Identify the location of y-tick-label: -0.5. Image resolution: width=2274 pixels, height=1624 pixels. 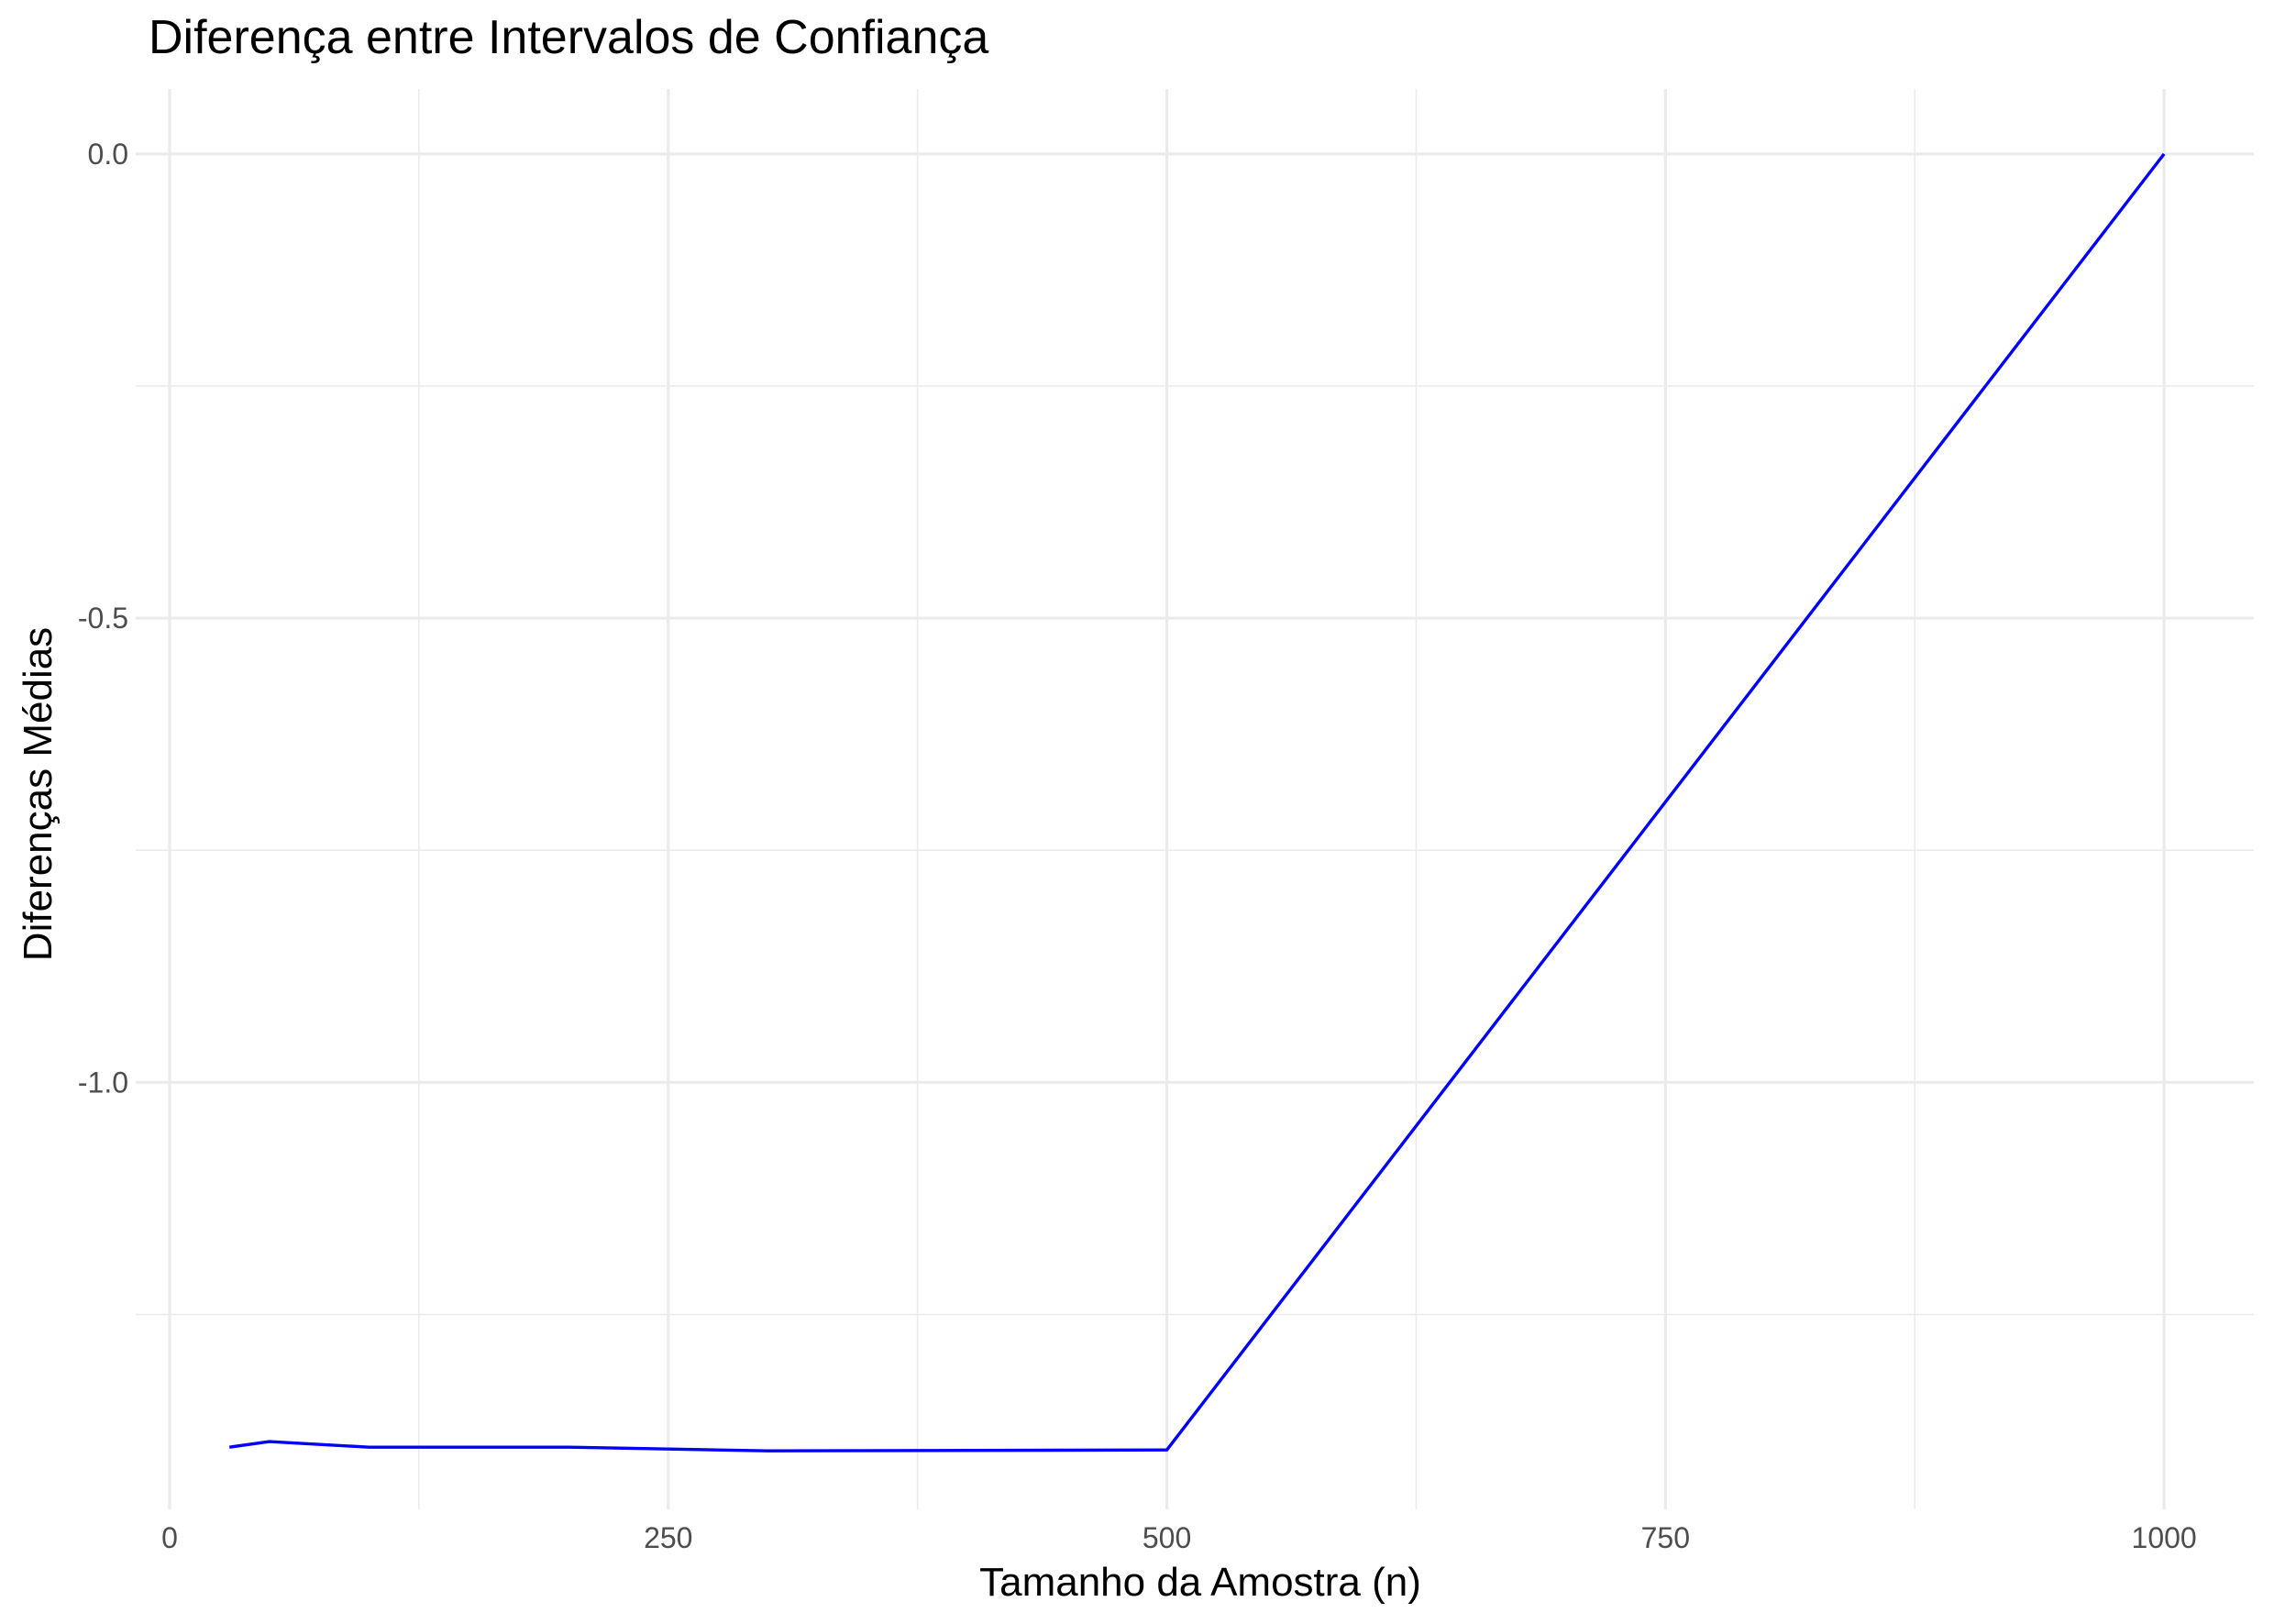
(103, 618).